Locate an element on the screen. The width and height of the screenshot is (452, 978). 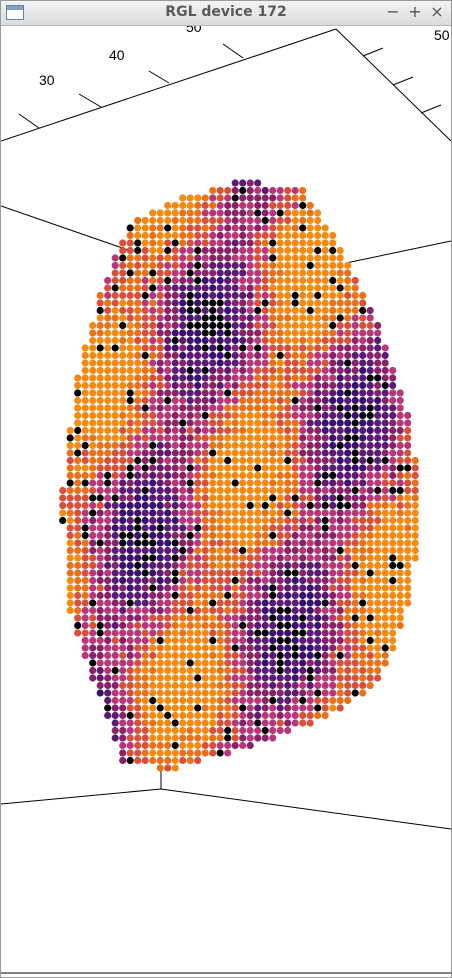
minimize-button: − is located at coordinates (393, 11).